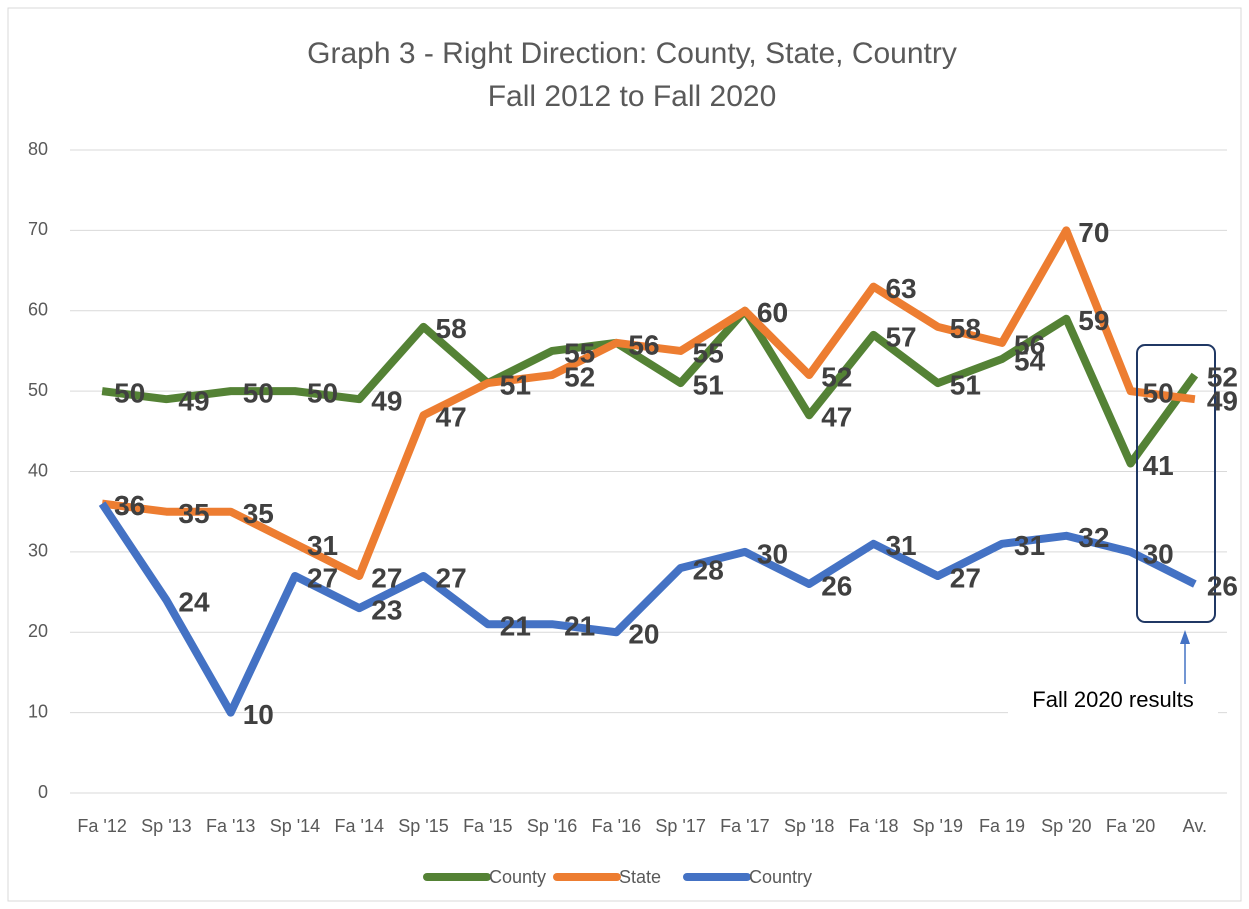 The width and height of the screenshot is (1249, 909). Describe the element at coordinates (129, 505) in the screenshot. I see `data-label: 36` at that location.